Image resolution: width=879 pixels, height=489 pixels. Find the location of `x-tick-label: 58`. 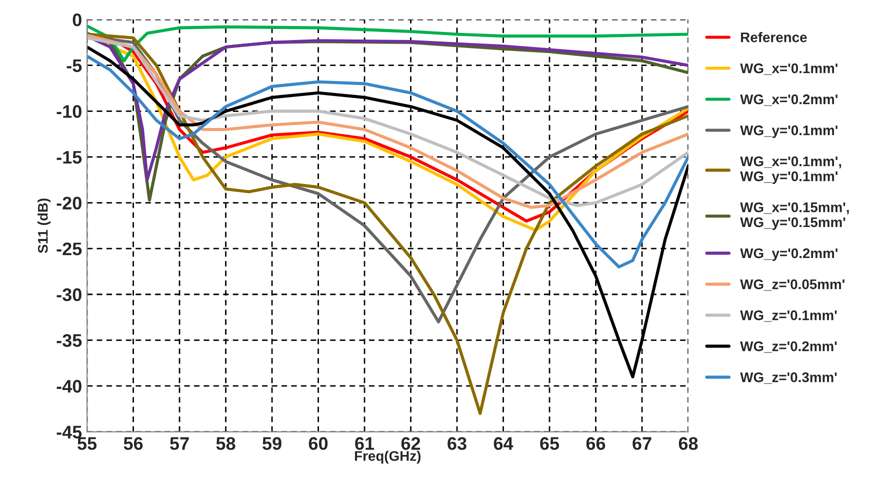

x-tick-label: 58 is located at coordinates (226, 443).